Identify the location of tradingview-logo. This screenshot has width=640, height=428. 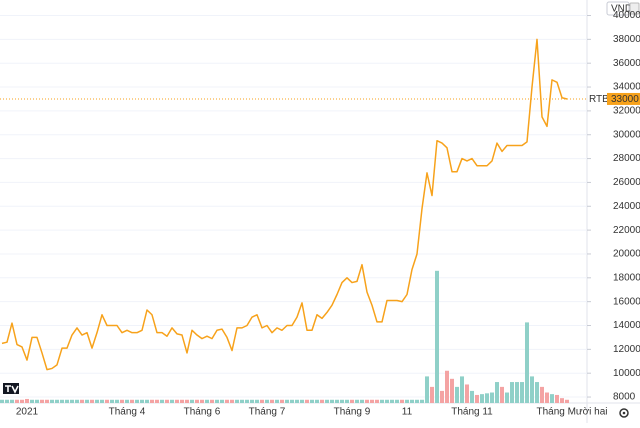
(11, 388).